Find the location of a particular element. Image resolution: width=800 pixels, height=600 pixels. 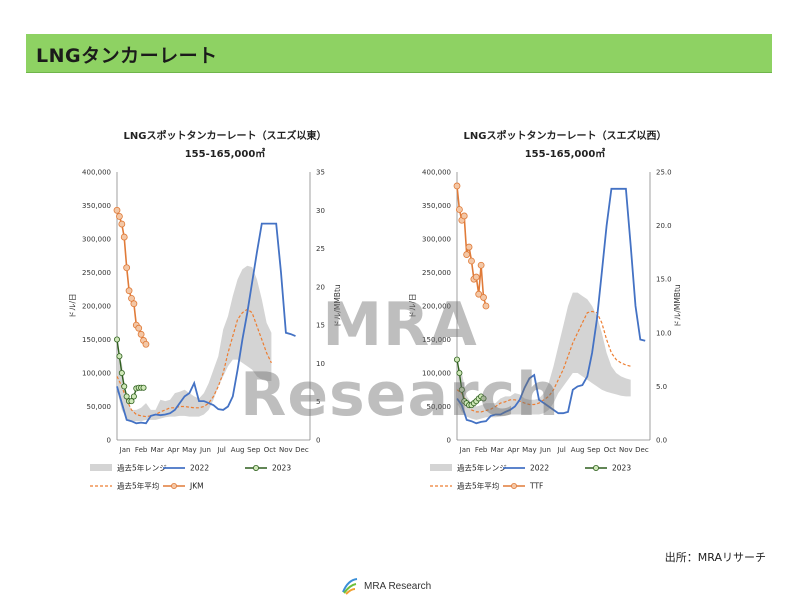

y2-tick-label: 30 is located at coordinates (320, 211).